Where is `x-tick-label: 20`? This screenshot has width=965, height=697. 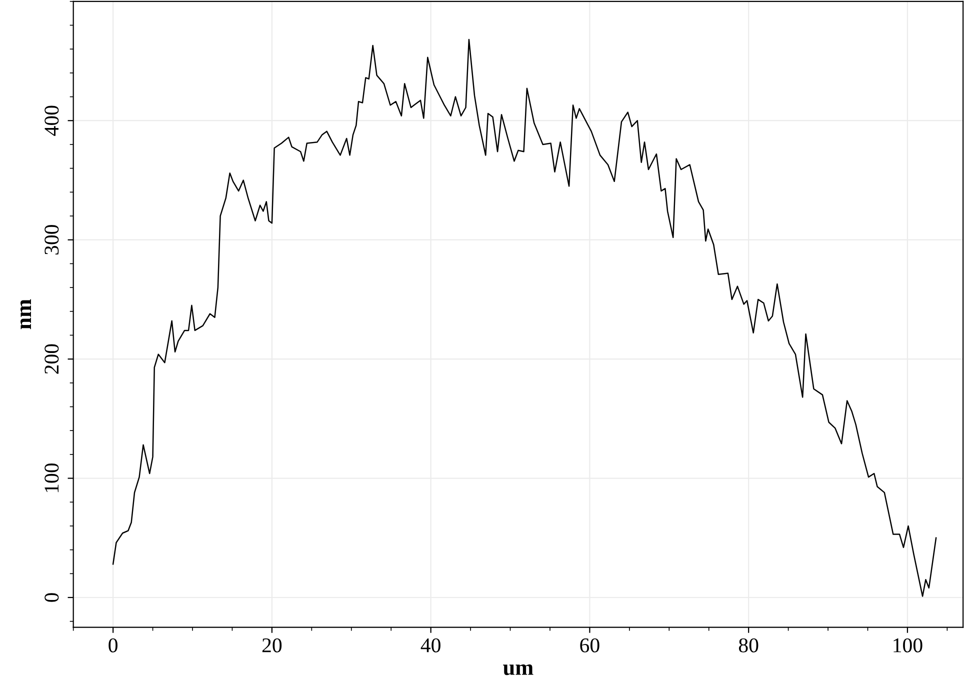
x-tick-label: 20 is located at coordinates (272, 645).